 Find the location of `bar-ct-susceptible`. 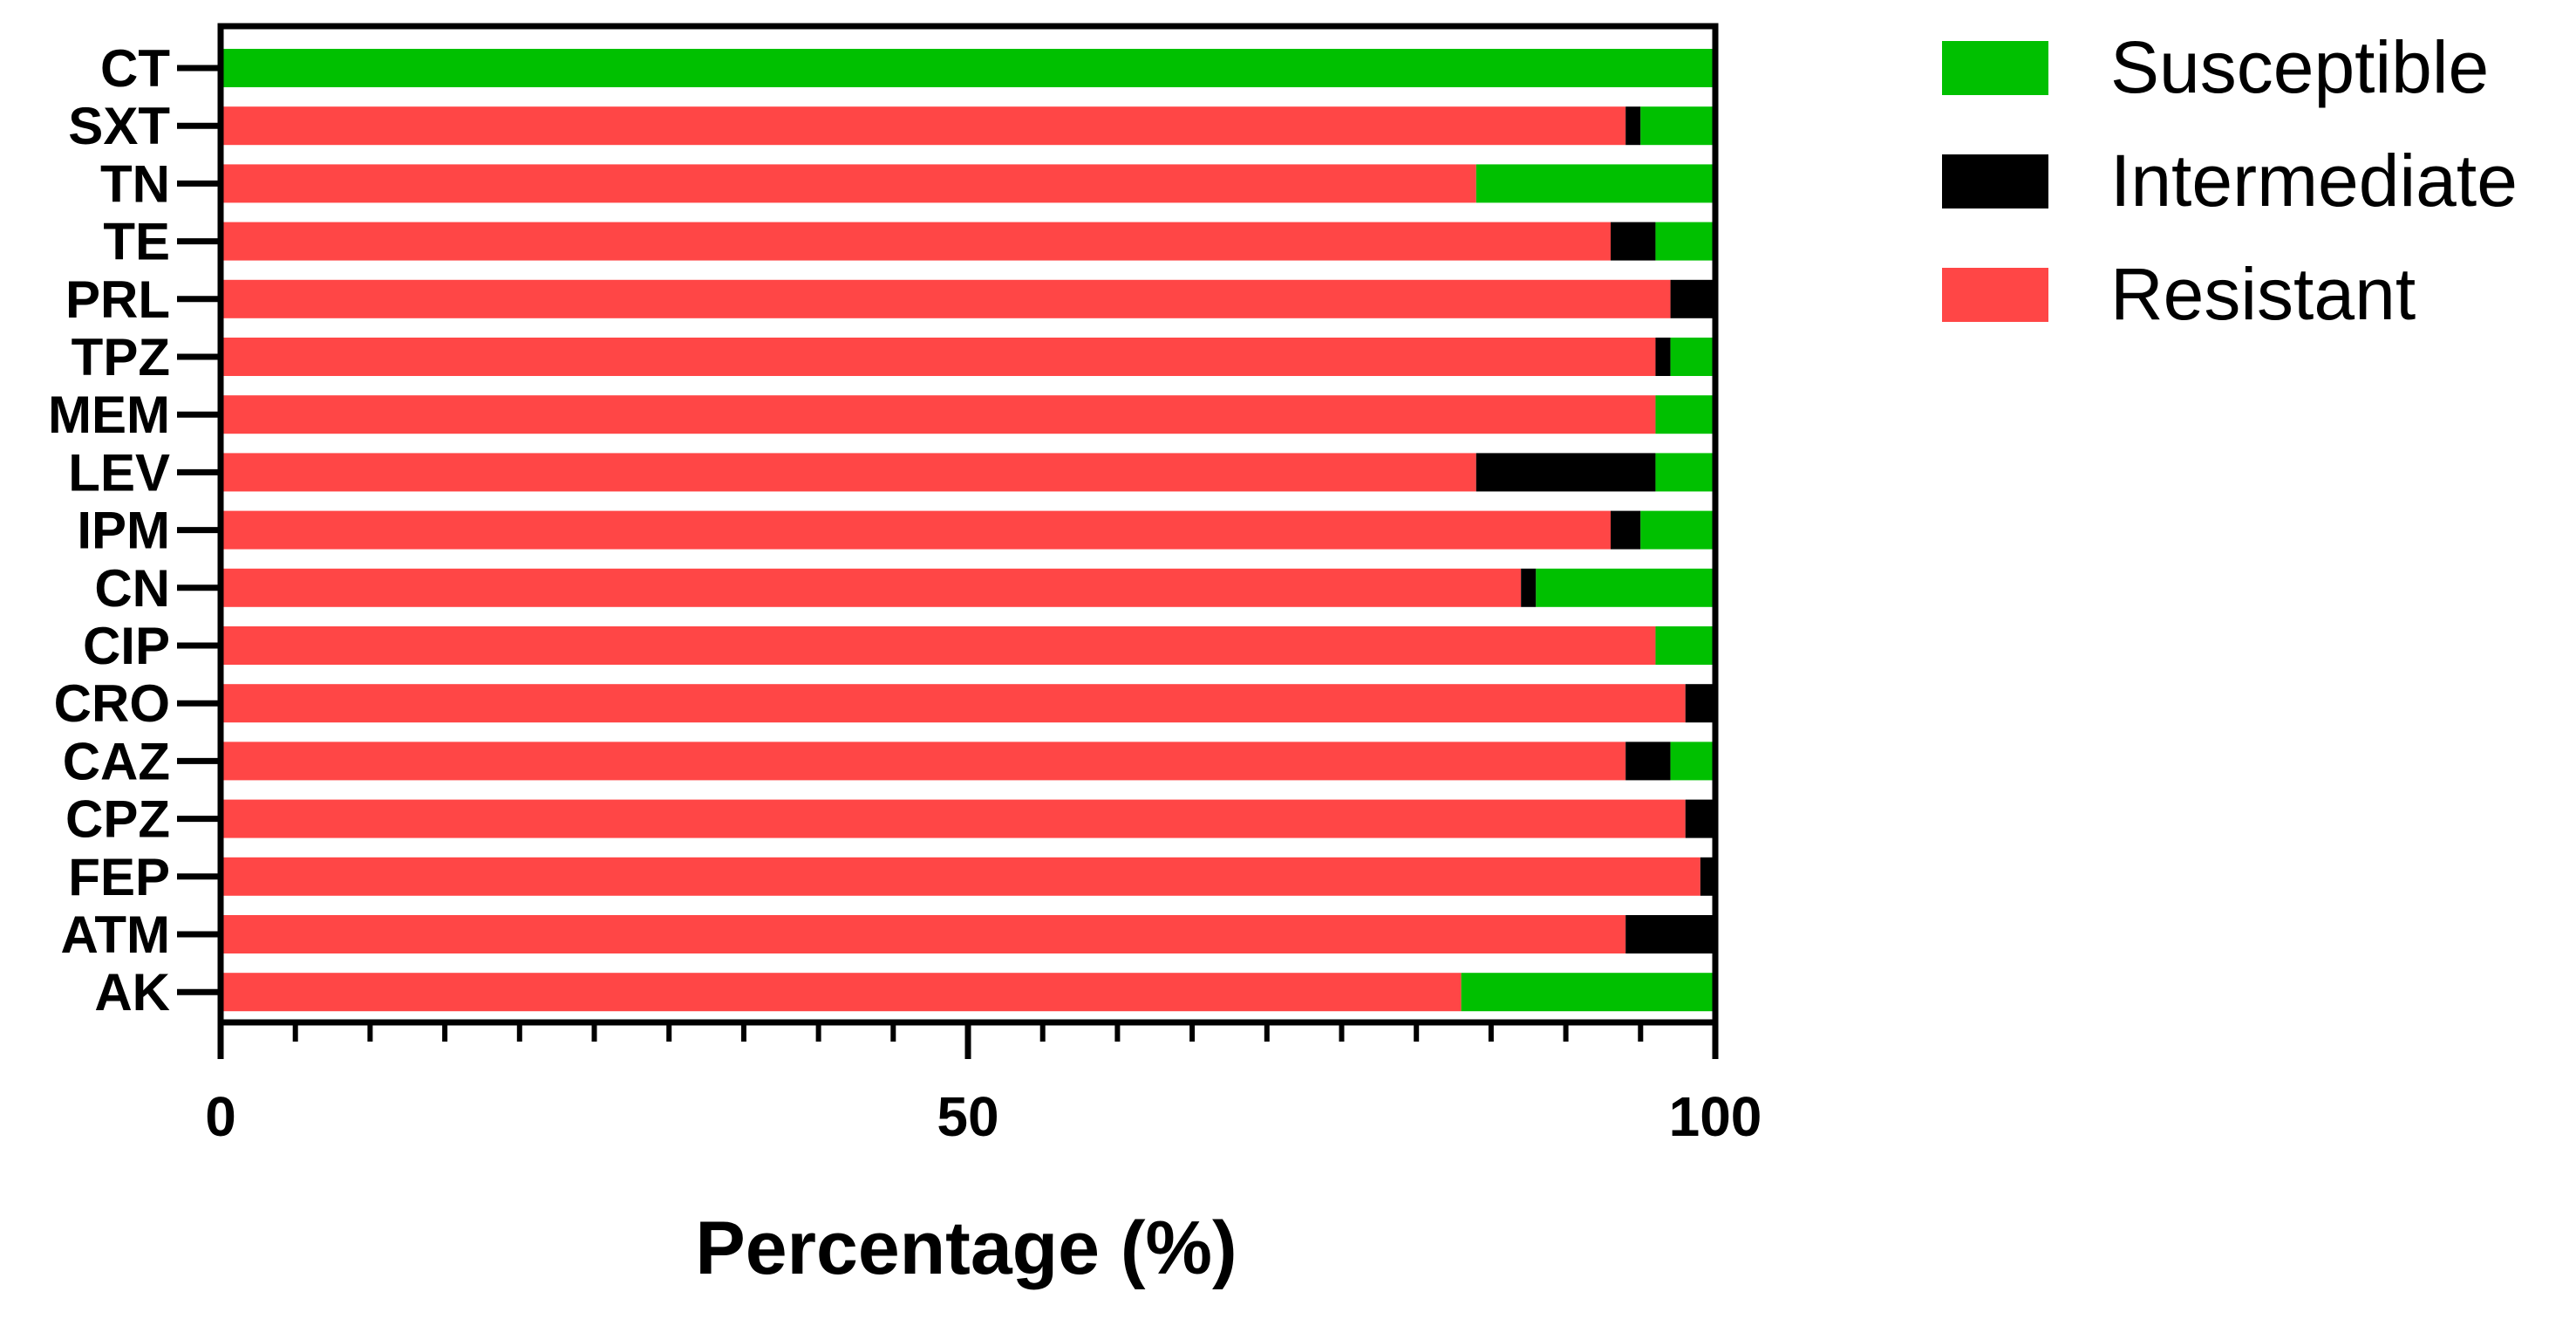

bar-ct-susceptible is located at coordinates (968, 68).